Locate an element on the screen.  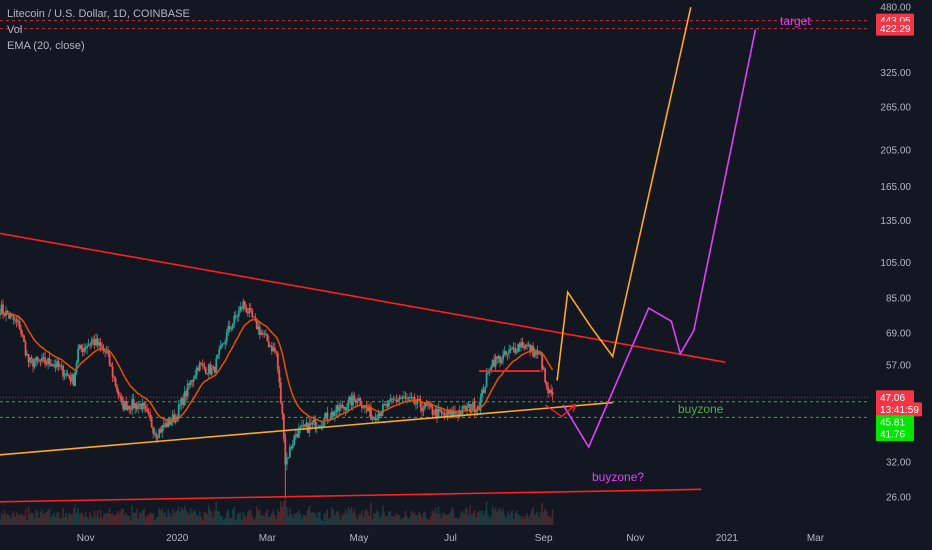
red-down-arrow is located at coordinates (560, 411).